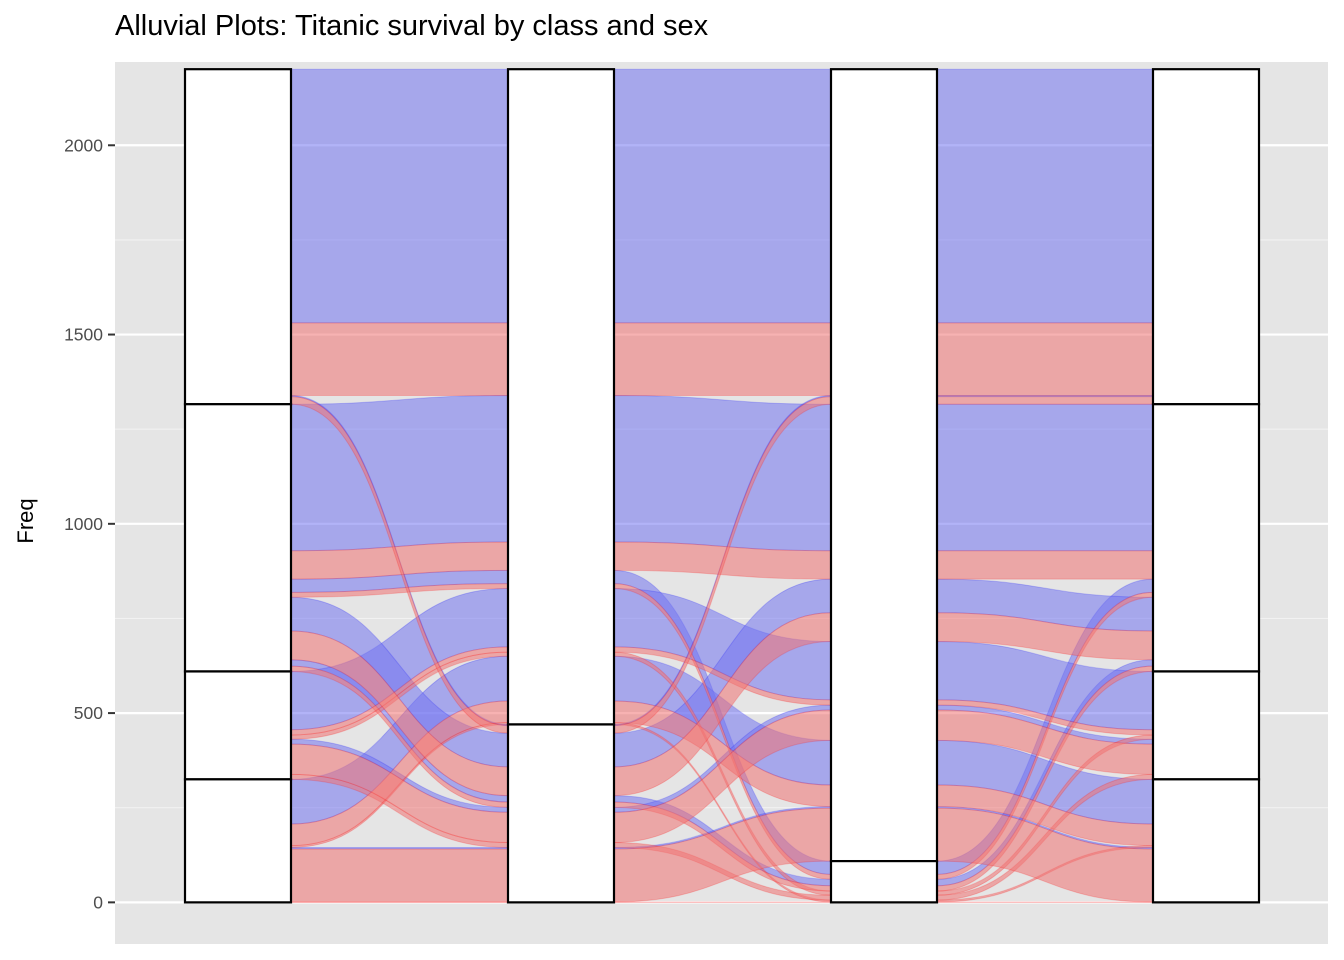 This screenshot has height=960, width=1344. Describe the element at coordinates (238, 538) in the screenshot. I see `stratum-1-3rd` at that location.